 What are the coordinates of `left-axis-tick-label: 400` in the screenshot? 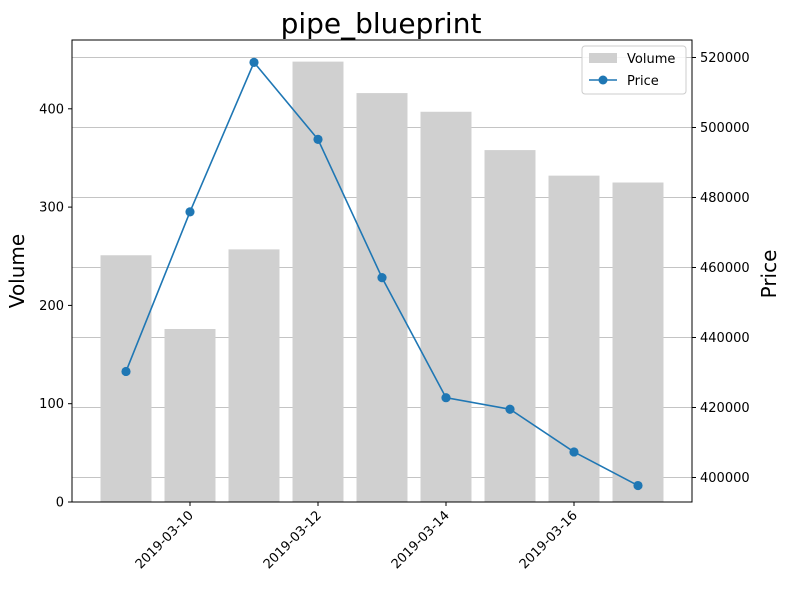 It's located at (51, 109).